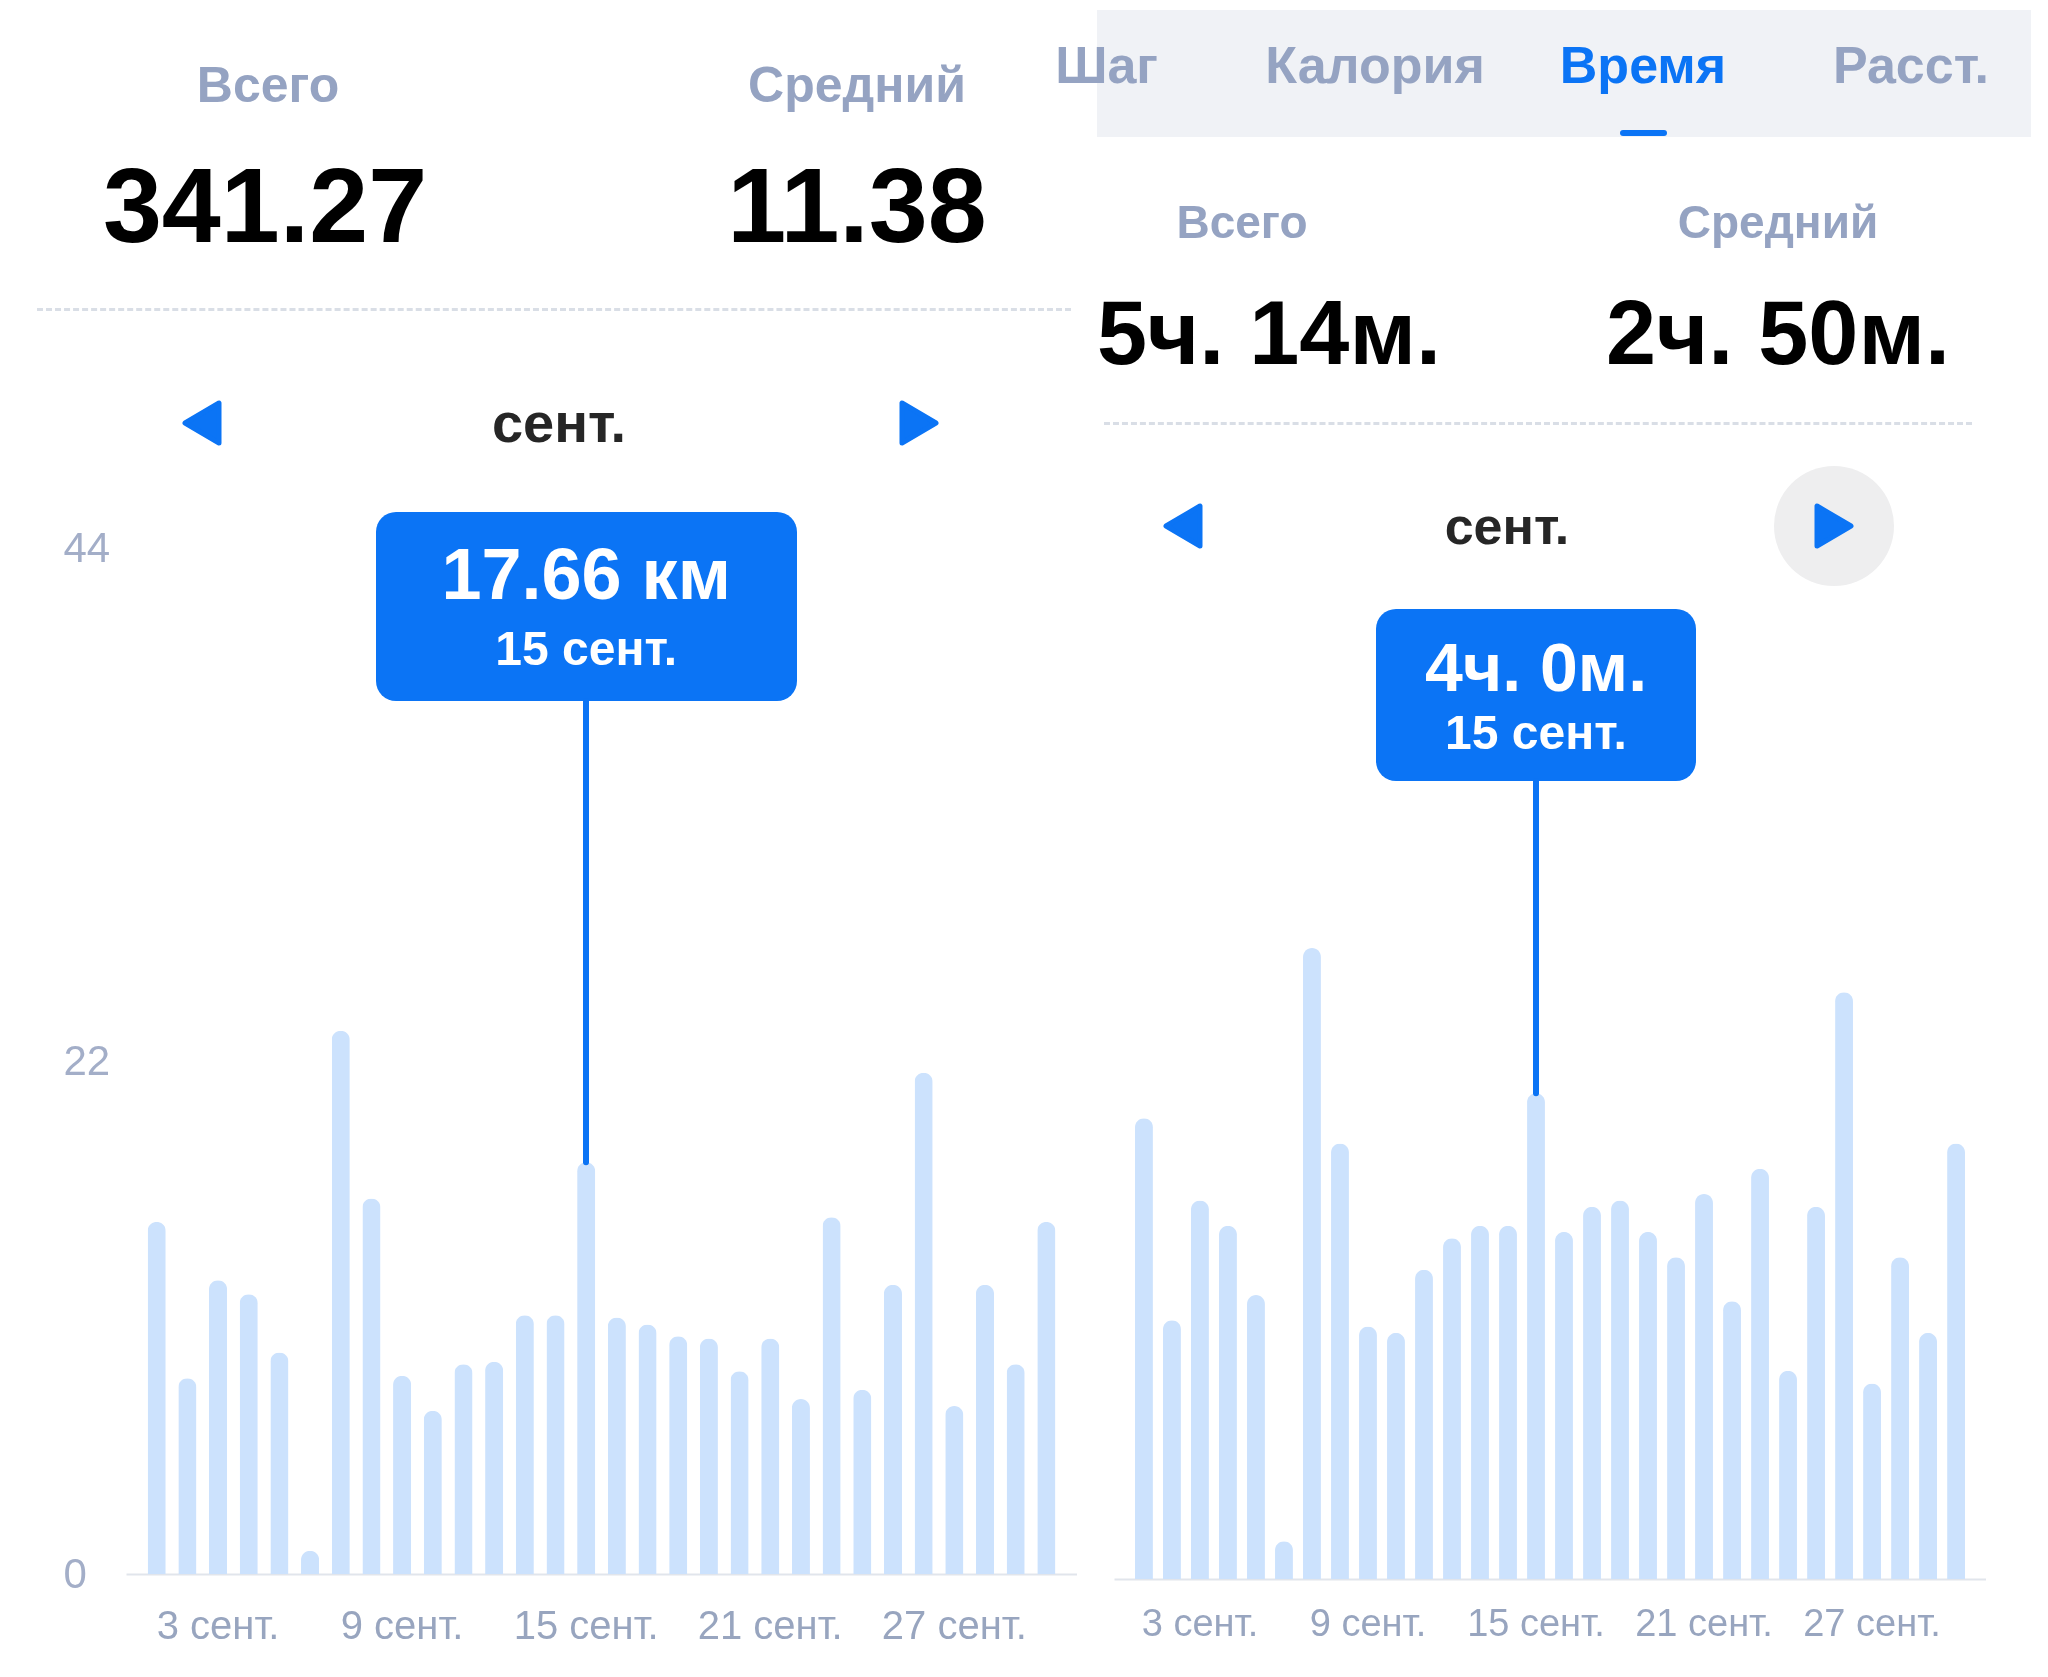  I want to click on y-tick-label: 0, so click(75, 1573).